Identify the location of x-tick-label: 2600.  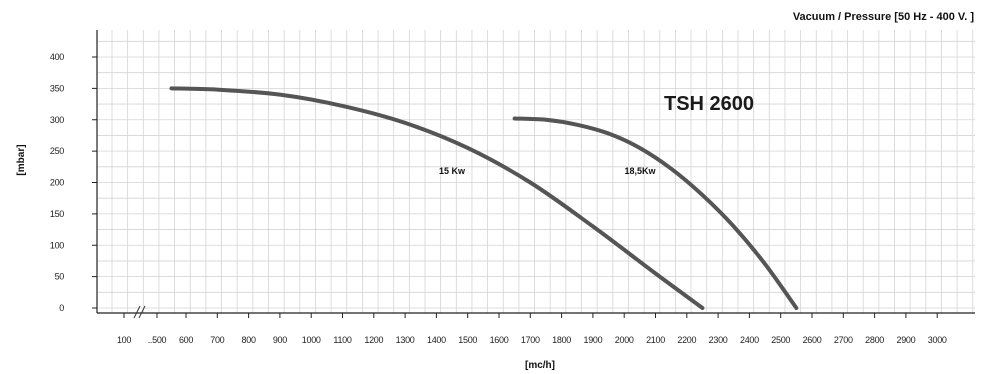
(812, 340).